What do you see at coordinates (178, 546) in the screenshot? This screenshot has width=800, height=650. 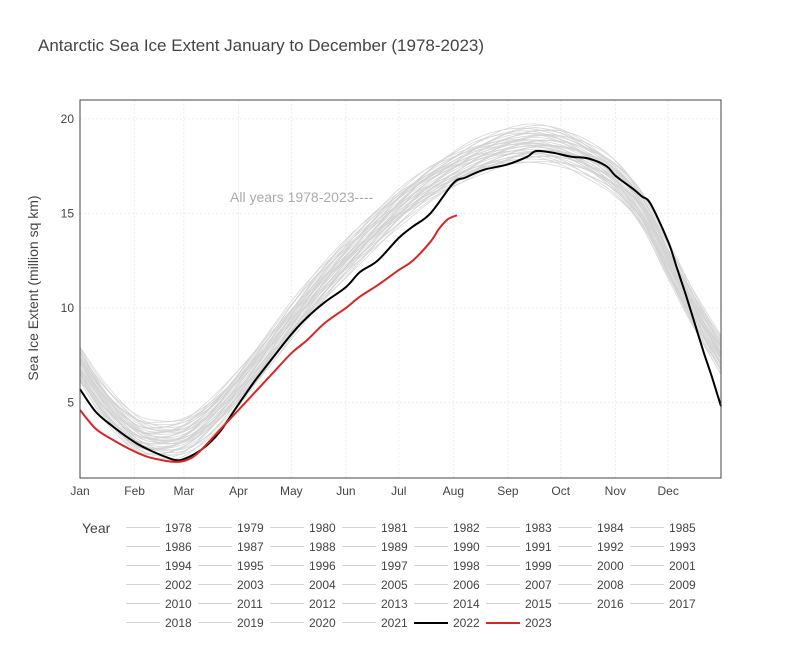 I see `legend-label: 1986` at bounding box center [178, 546].